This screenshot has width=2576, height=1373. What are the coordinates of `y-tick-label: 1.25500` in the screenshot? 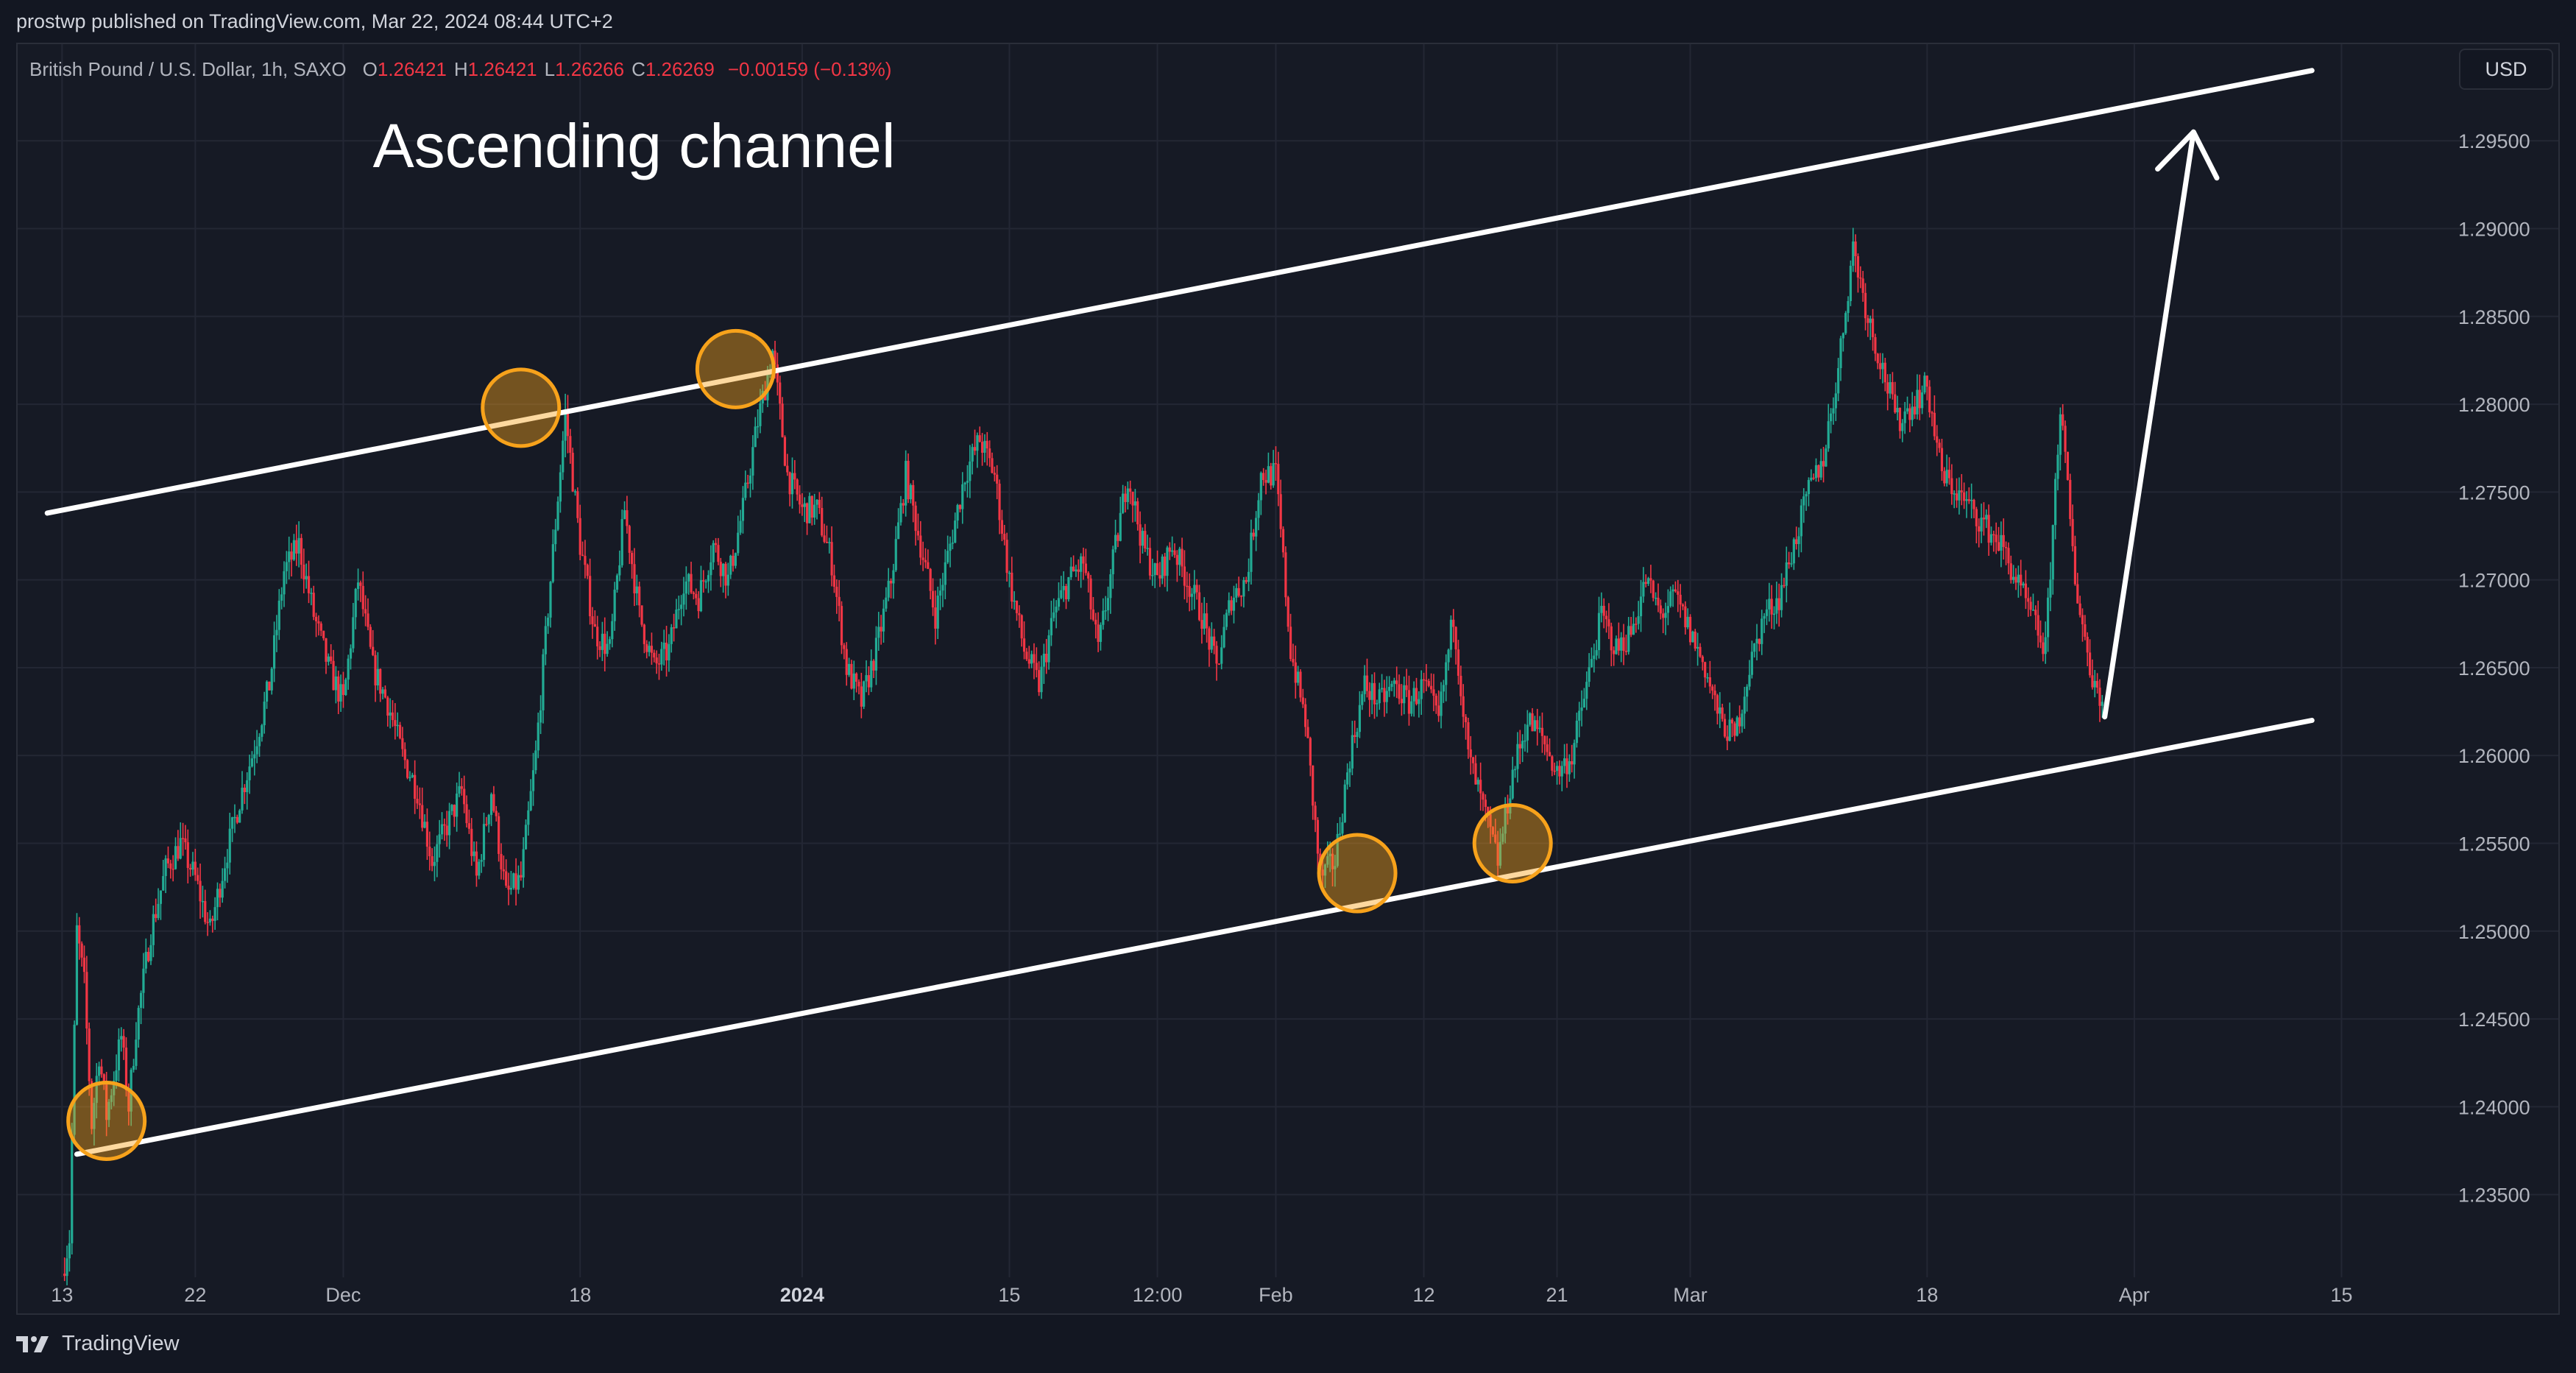 It's located at (2494, 844).